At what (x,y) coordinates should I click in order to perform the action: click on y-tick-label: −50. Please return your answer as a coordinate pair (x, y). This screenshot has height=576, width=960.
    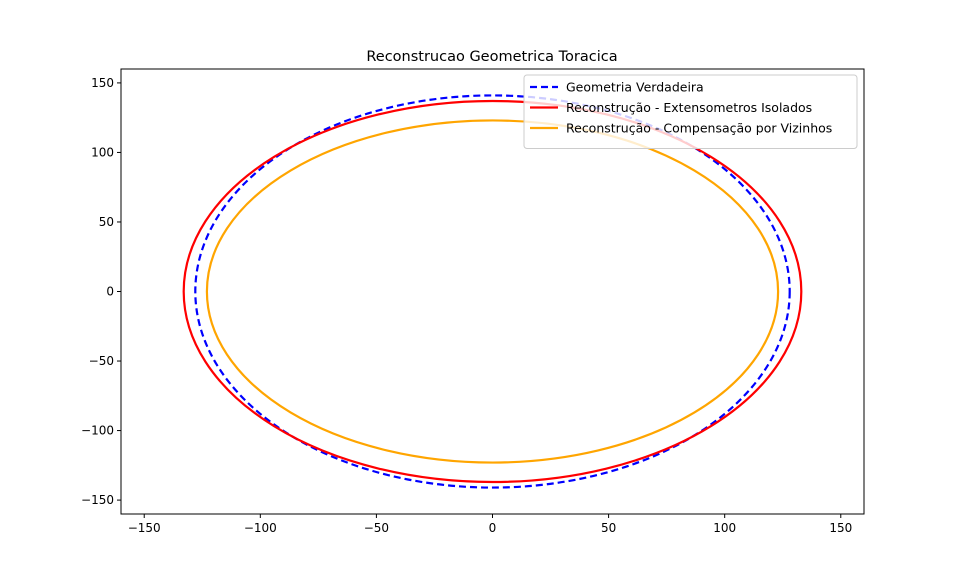
    Looking at the image, I should click on (101, 361).